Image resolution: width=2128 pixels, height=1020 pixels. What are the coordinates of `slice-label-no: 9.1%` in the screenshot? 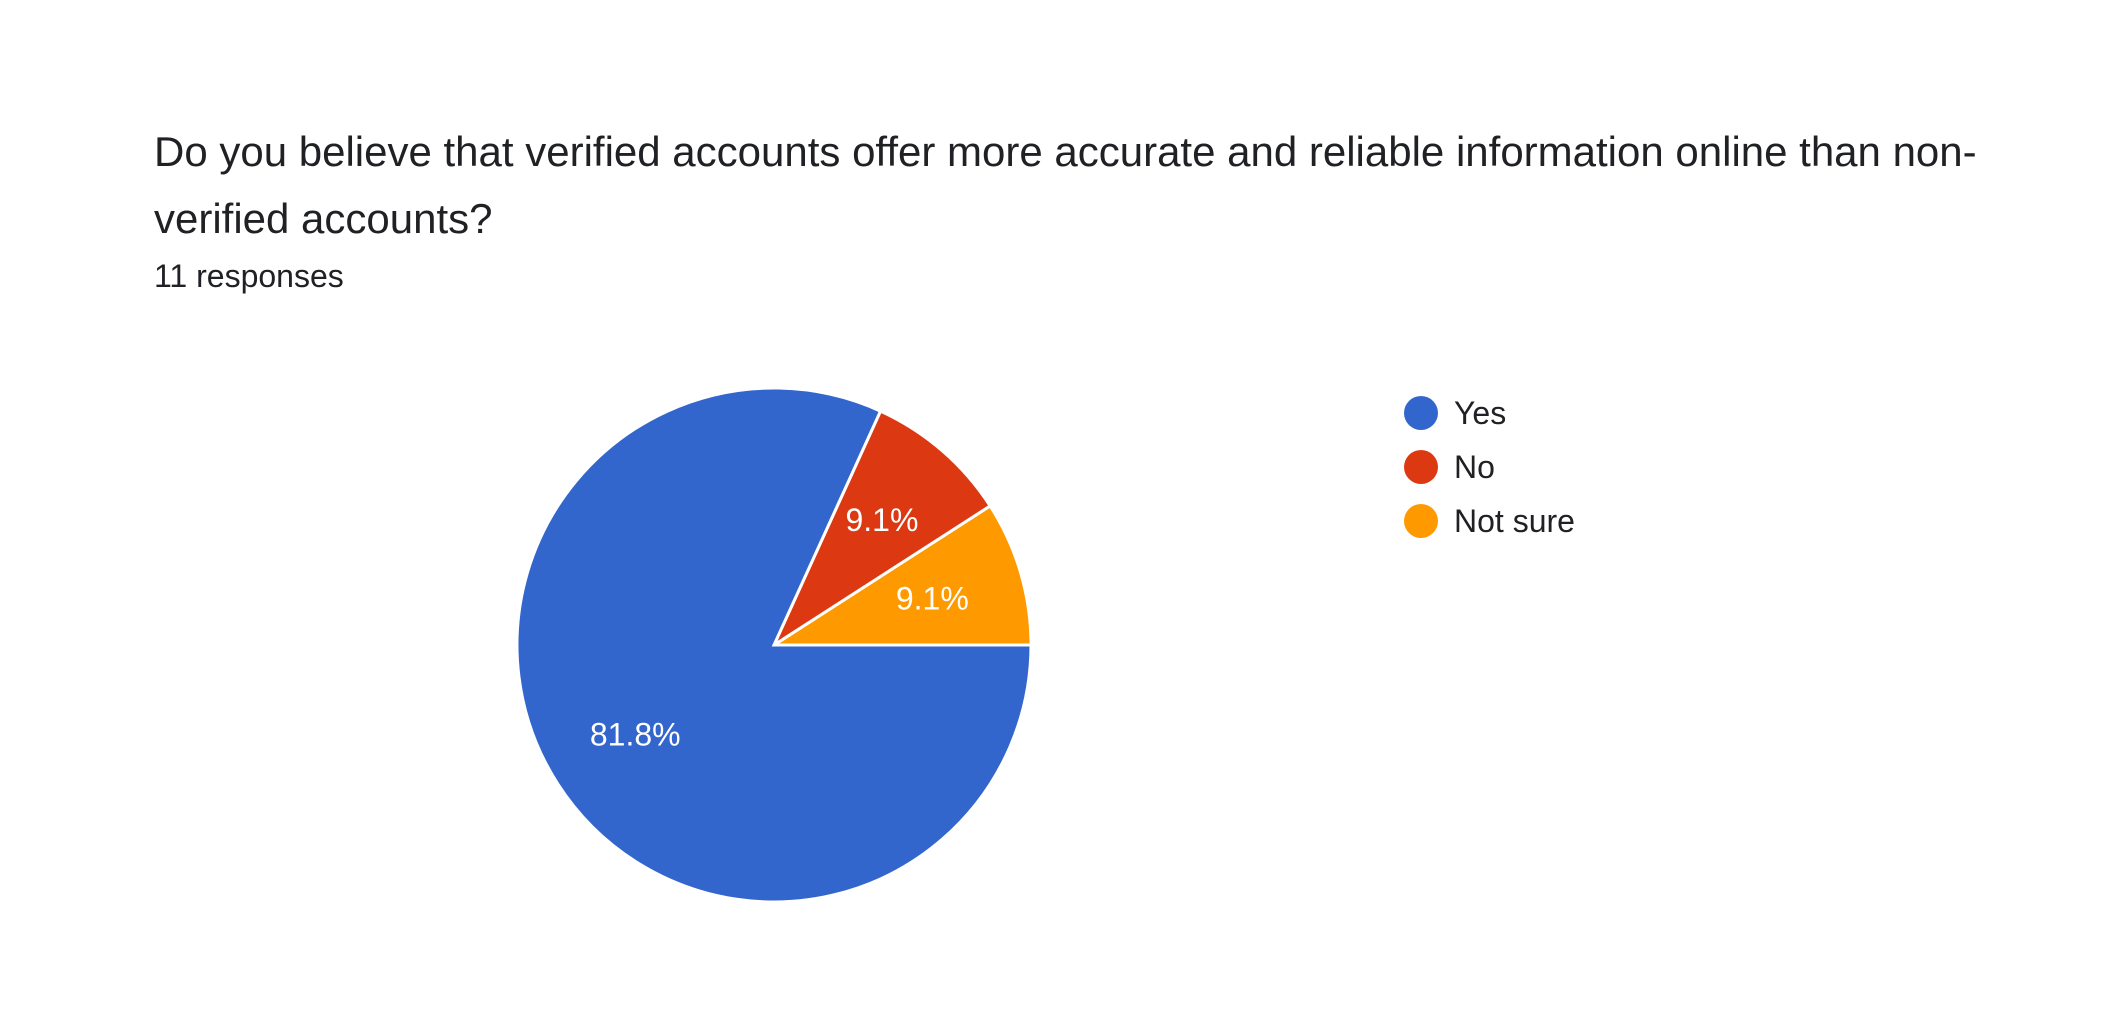 It's located at (881, 520).